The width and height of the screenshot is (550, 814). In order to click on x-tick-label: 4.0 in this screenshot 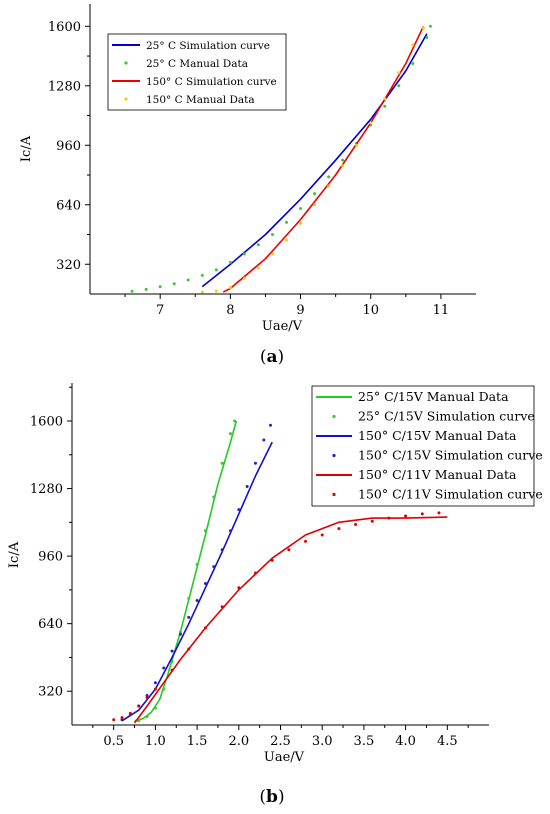, I will do `click(405, 741)`.